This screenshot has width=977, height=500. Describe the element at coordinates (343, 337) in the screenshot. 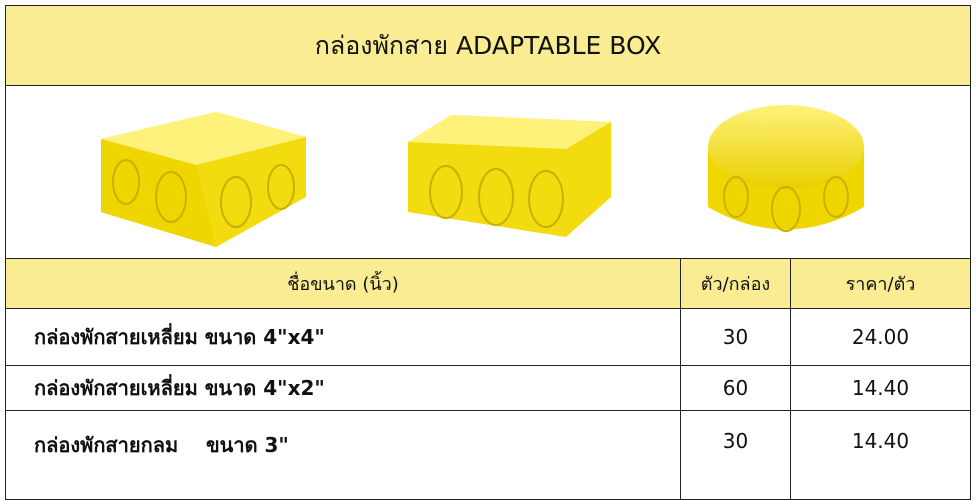

I see `row-name: กล่องพักสายเหลี่ยม ขนาด 4"x4"` at that location.